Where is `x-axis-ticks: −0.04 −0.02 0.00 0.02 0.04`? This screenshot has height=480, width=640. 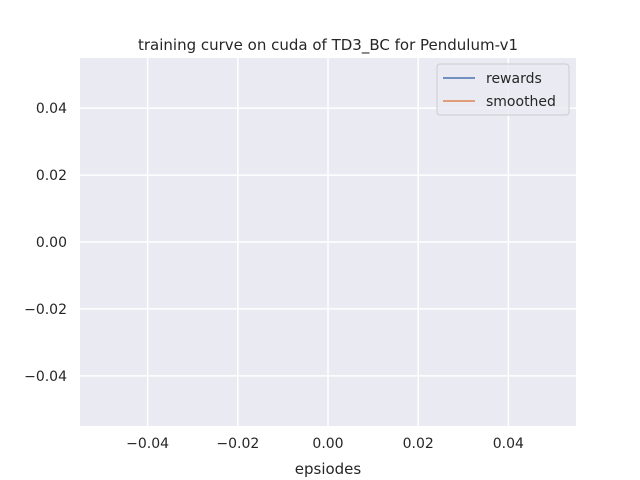
x-axis-ticks: −0.04 −0.02 0.00 0.02 0.04 is located at coordinates (325, 444).